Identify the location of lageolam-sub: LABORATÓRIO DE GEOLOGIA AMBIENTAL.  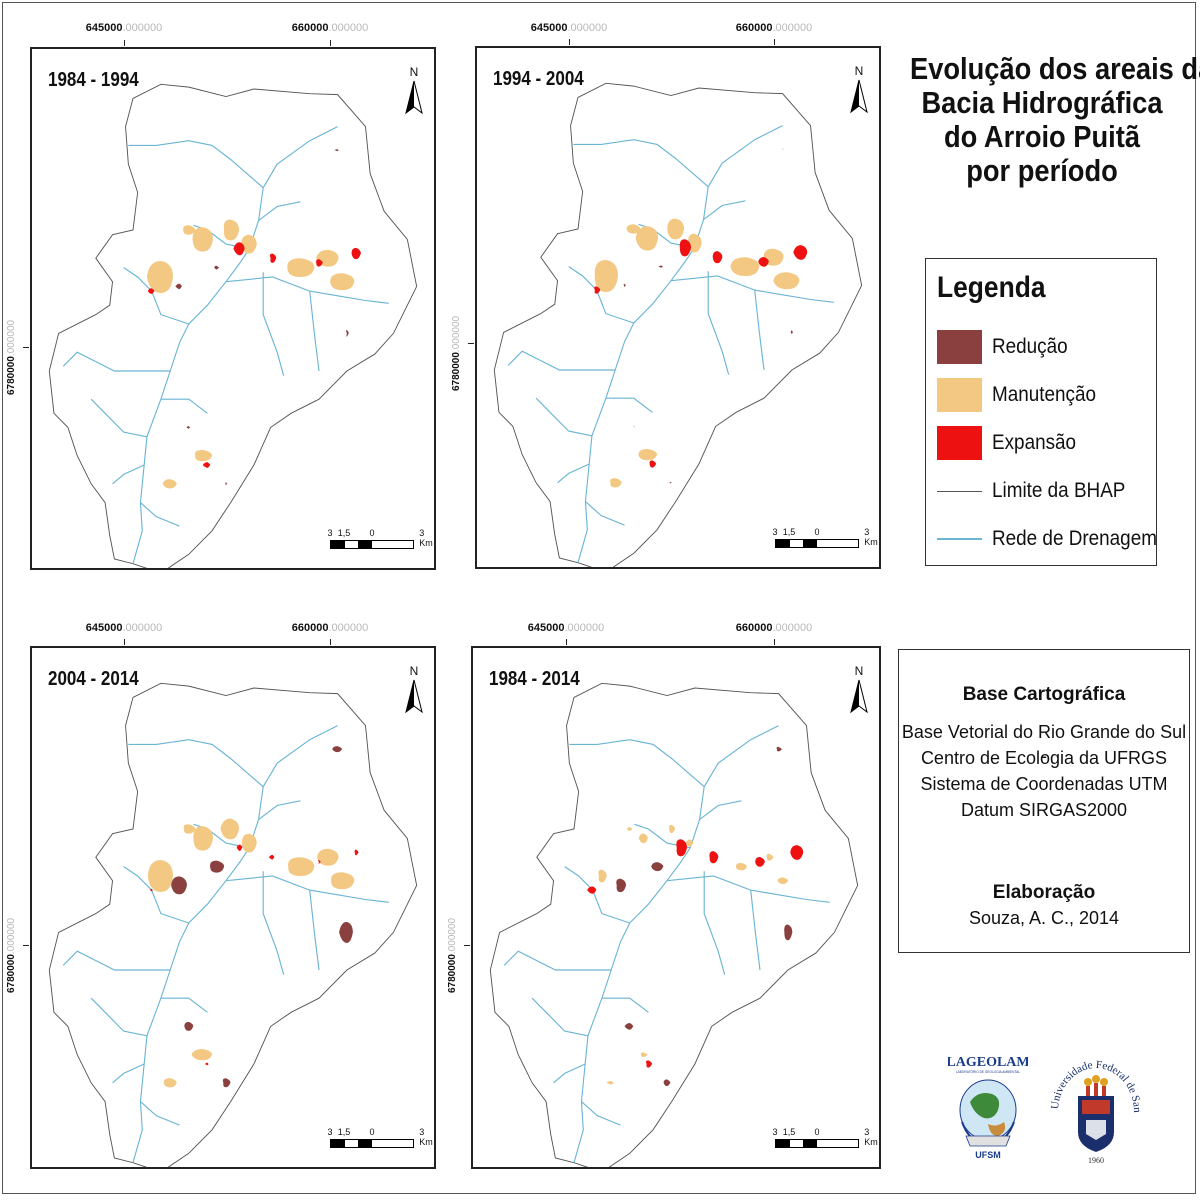
(988, 1071).